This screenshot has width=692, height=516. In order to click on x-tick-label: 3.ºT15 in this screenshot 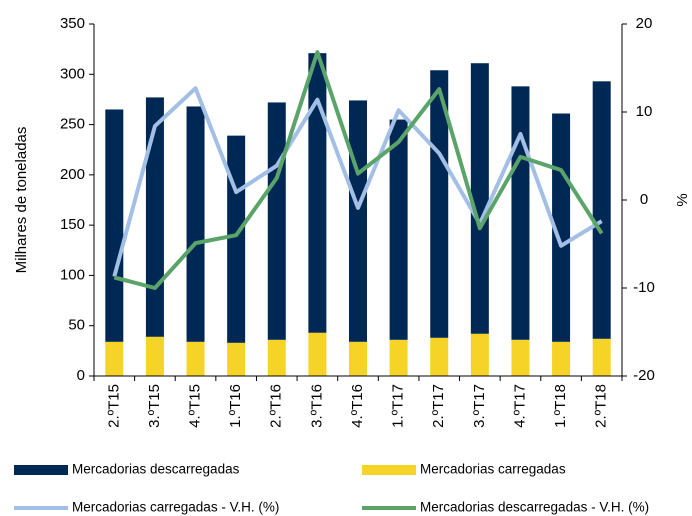, I will do `click(154, 406)`.